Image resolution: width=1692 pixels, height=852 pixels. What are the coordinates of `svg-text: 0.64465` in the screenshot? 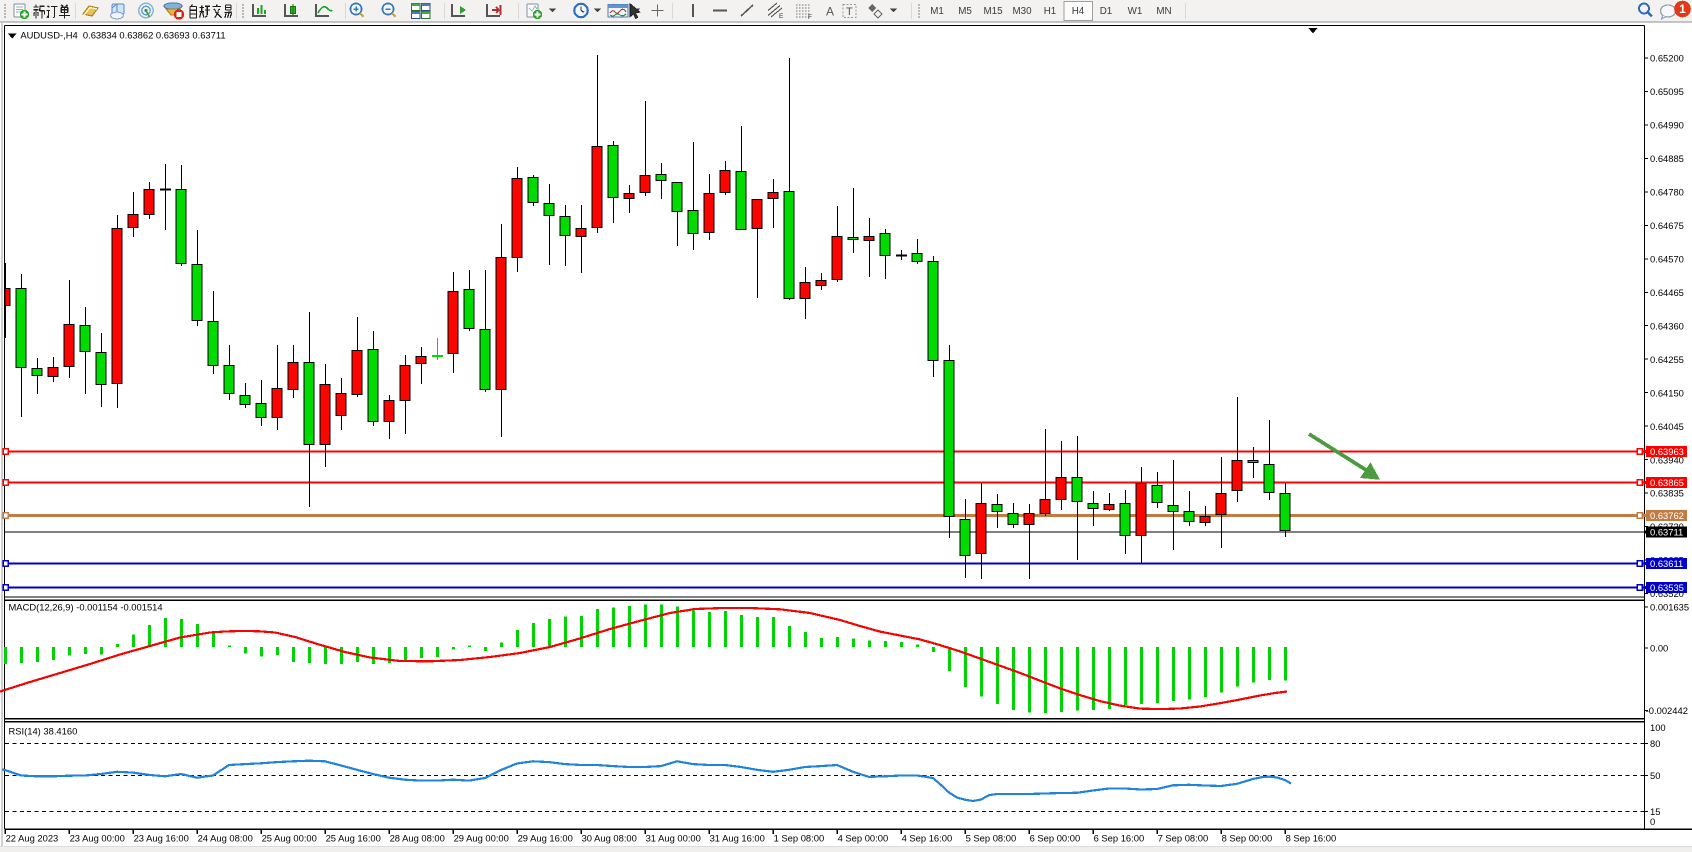 It's located at (1667, 292).